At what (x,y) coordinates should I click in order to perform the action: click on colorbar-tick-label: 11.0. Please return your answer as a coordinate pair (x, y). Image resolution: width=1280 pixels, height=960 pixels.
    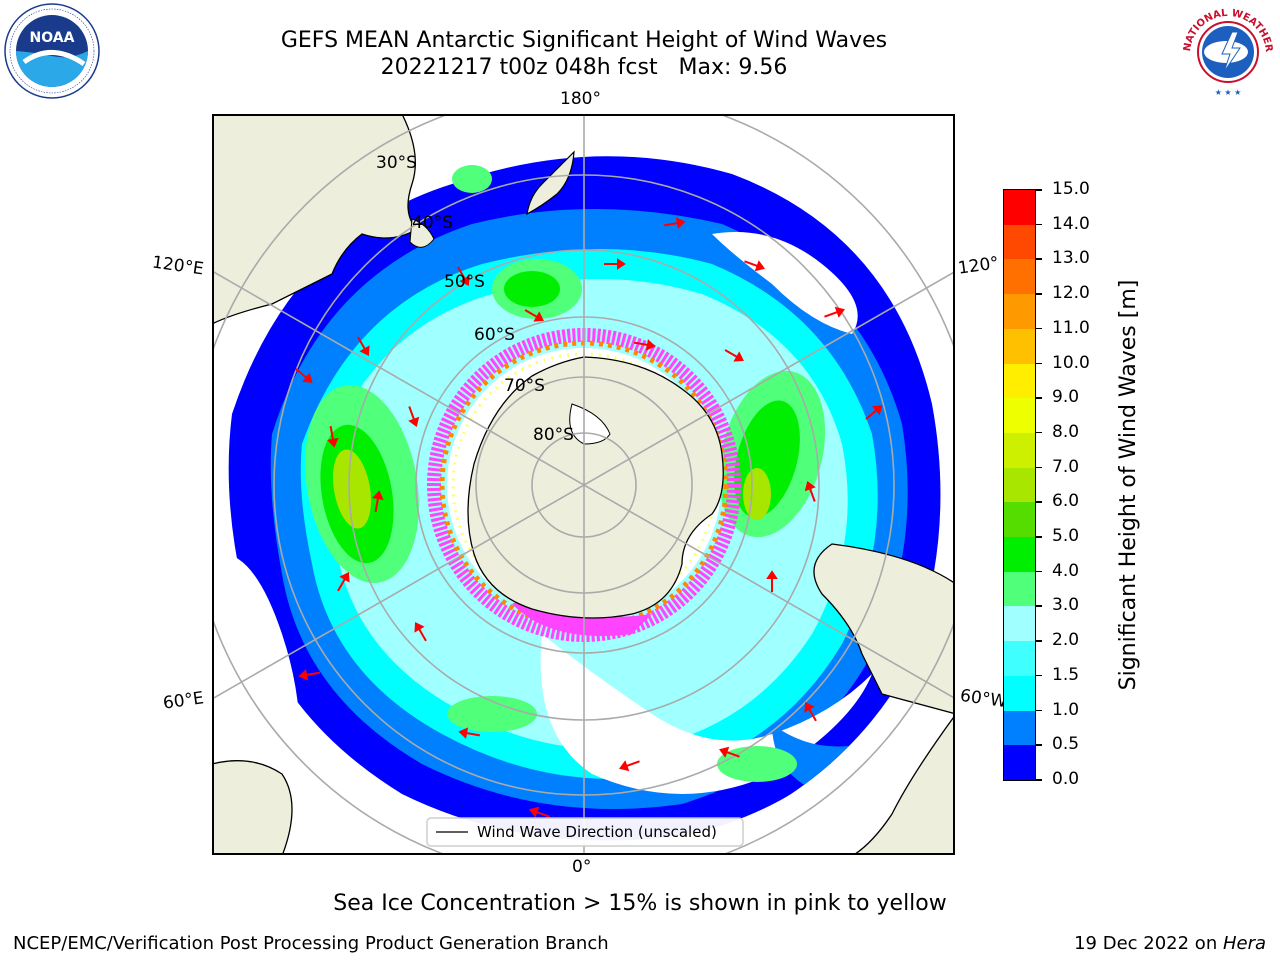
    Looking at the image, I should click on (1071, 327).